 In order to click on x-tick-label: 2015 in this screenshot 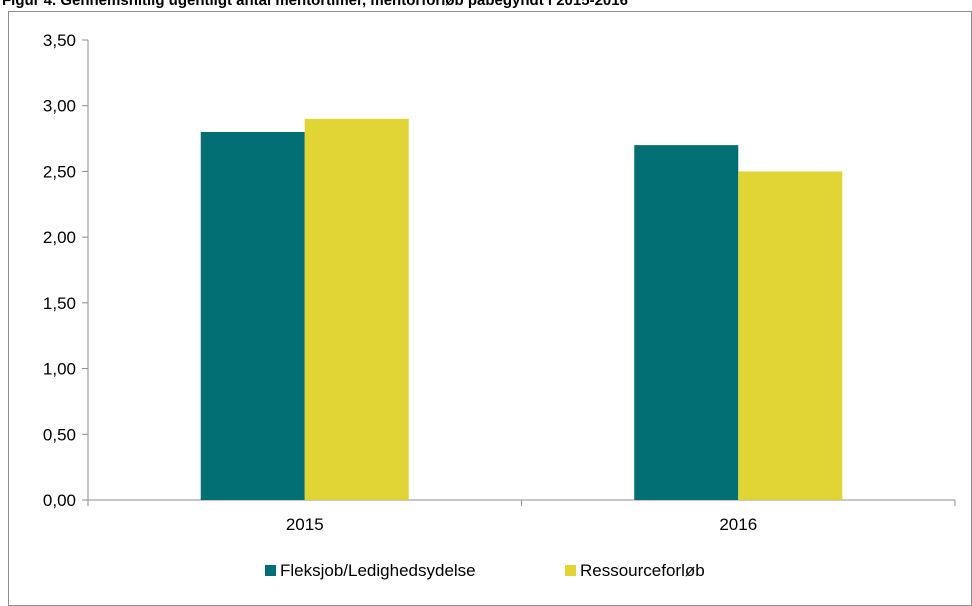, I will do `click(305, 524)`.